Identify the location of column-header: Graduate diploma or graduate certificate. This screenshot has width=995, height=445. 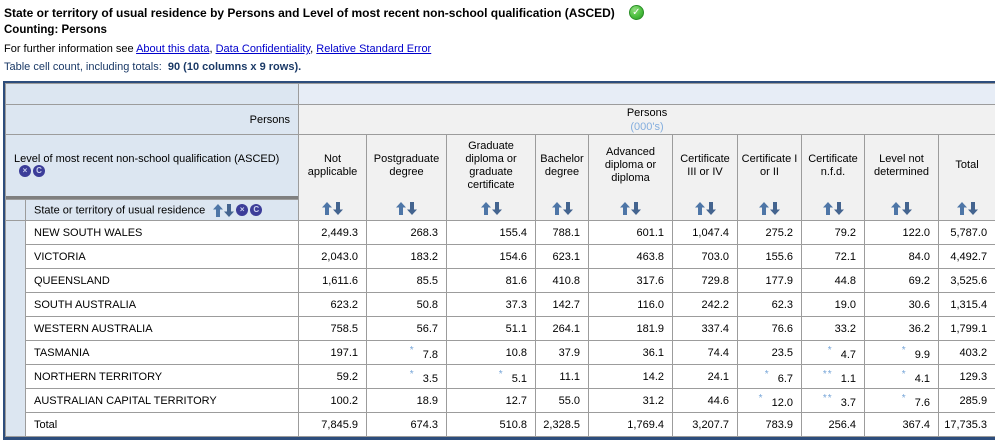
(491, 178).